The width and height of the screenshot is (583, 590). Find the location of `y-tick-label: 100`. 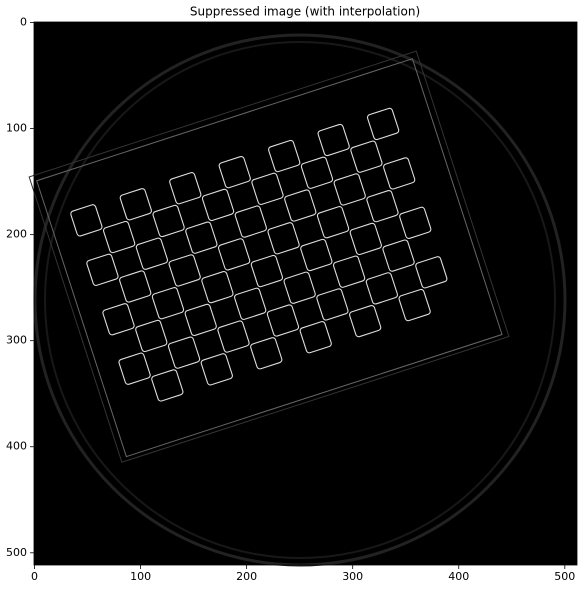

y-tick-label: 100 is located at coordinates (16, 128).